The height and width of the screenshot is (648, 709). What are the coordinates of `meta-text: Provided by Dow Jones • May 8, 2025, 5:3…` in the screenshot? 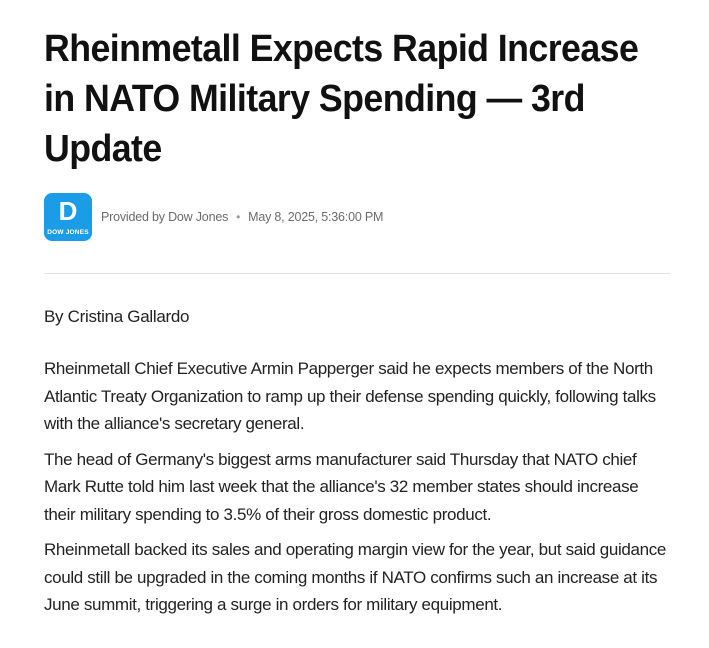 It's located at (242, 217).